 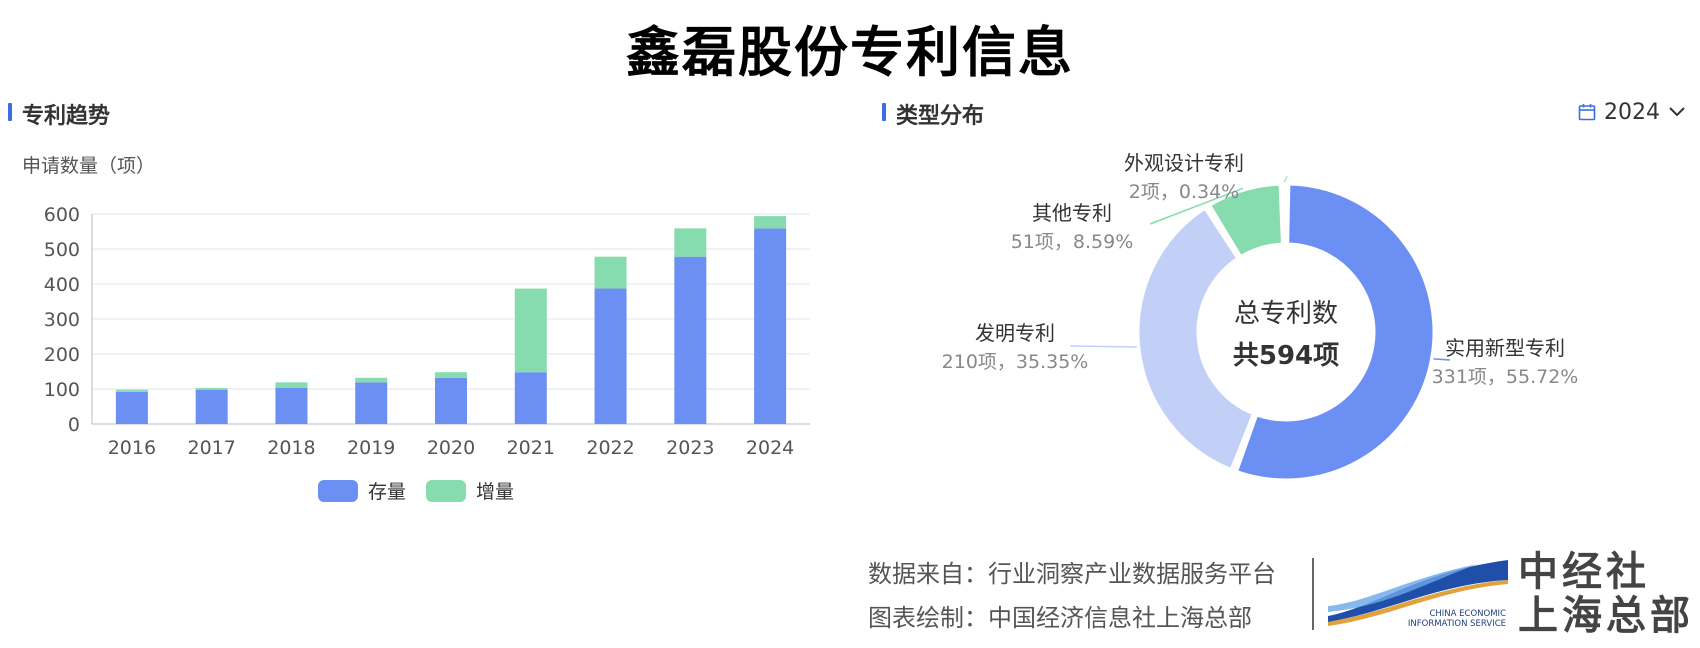 I want to click on x-tick-label: 2024, so click(x=770, y=448).